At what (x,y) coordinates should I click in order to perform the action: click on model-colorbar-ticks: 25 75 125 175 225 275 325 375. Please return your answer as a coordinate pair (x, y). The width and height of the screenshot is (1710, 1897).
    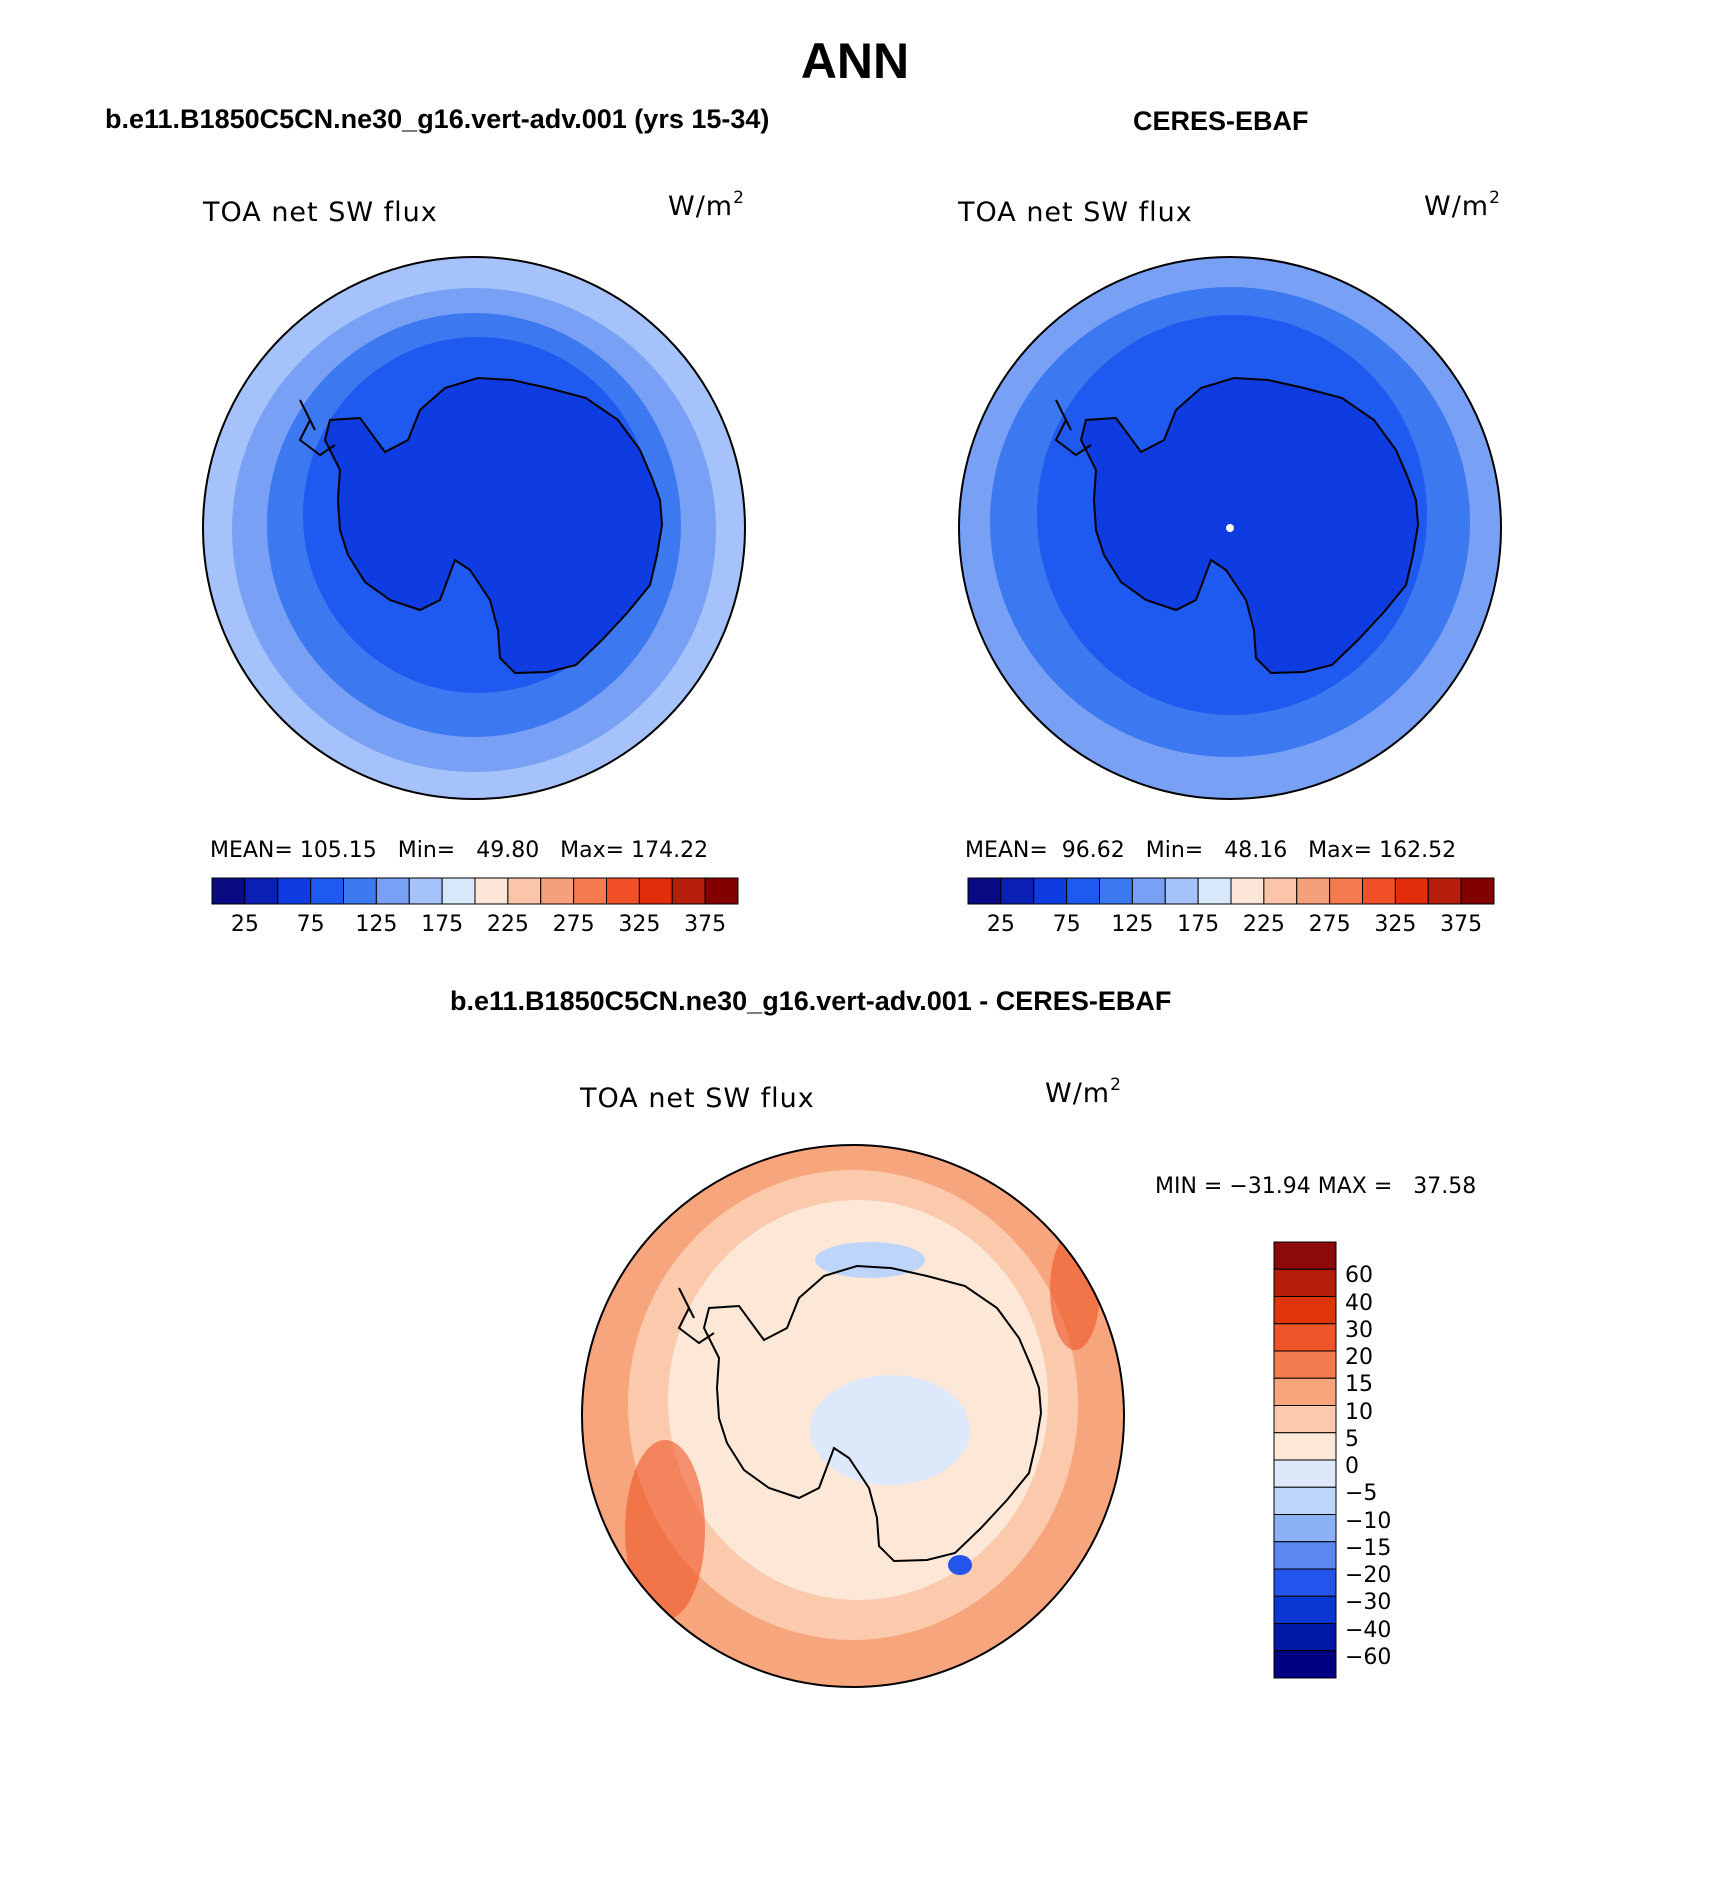
    Looking at the image, I should click on (855, 927).